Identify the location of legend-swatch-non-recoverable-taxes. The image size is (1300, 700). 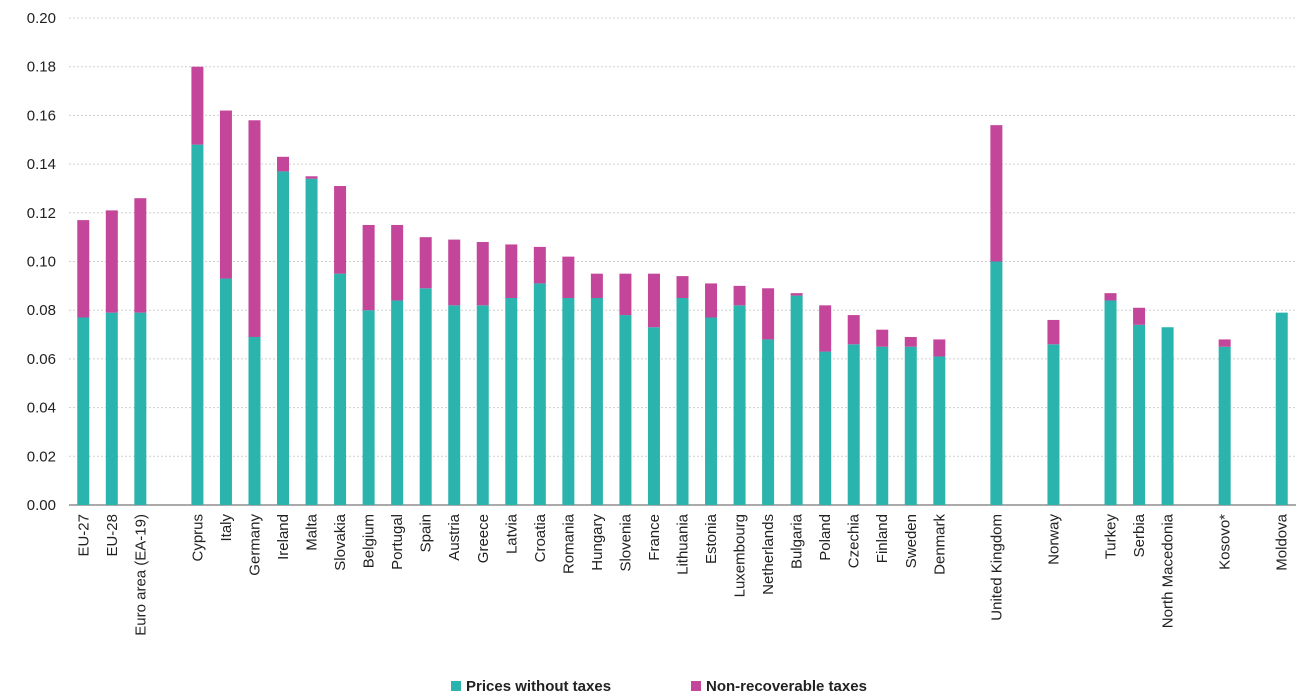
(696, 686).